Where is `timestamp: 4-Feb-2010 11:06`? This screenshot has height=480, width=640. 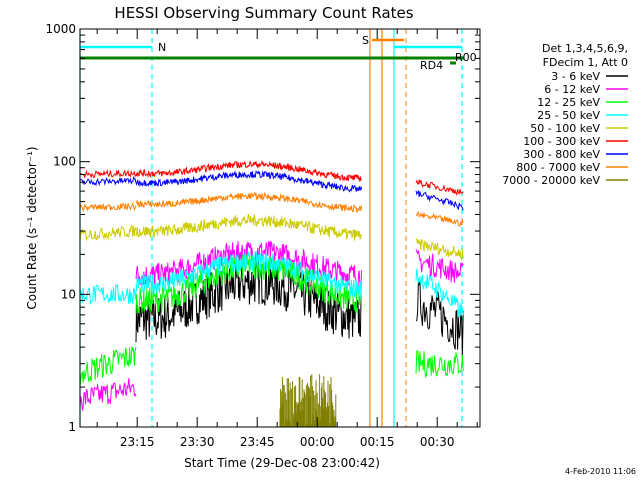 timestamp: 4-Feb-2010 11:06 is located at coordinates (600, 471).